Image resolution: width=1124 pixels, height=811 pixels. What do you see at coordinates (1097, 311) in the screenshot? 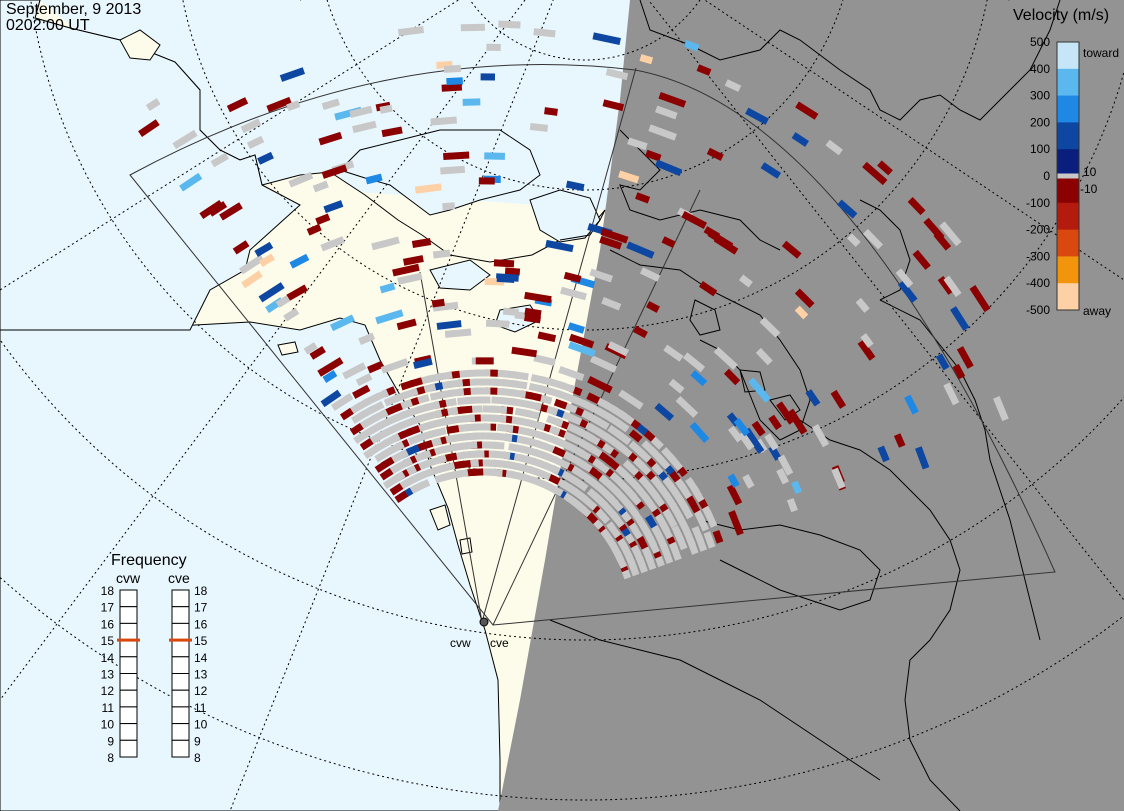
I see `legend-away-label: away` at bounding box center [1097, 311].